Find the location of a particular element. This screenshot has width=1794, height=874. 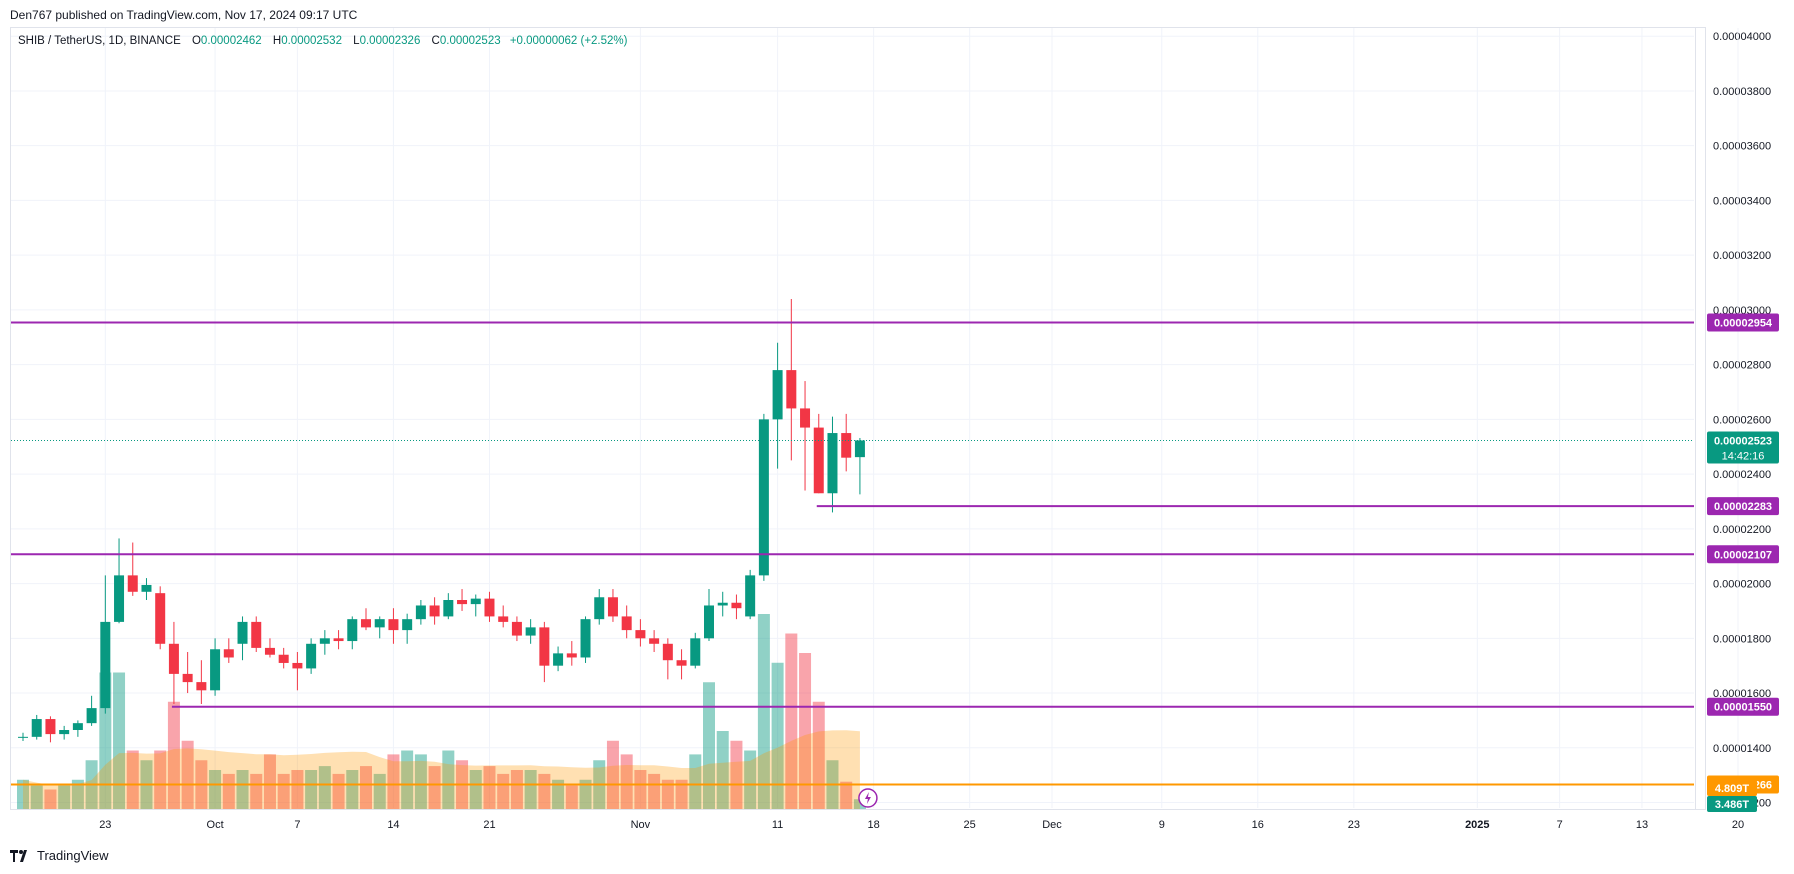

volume-value-label: 3.486T is located at coordinates (1732, 805).